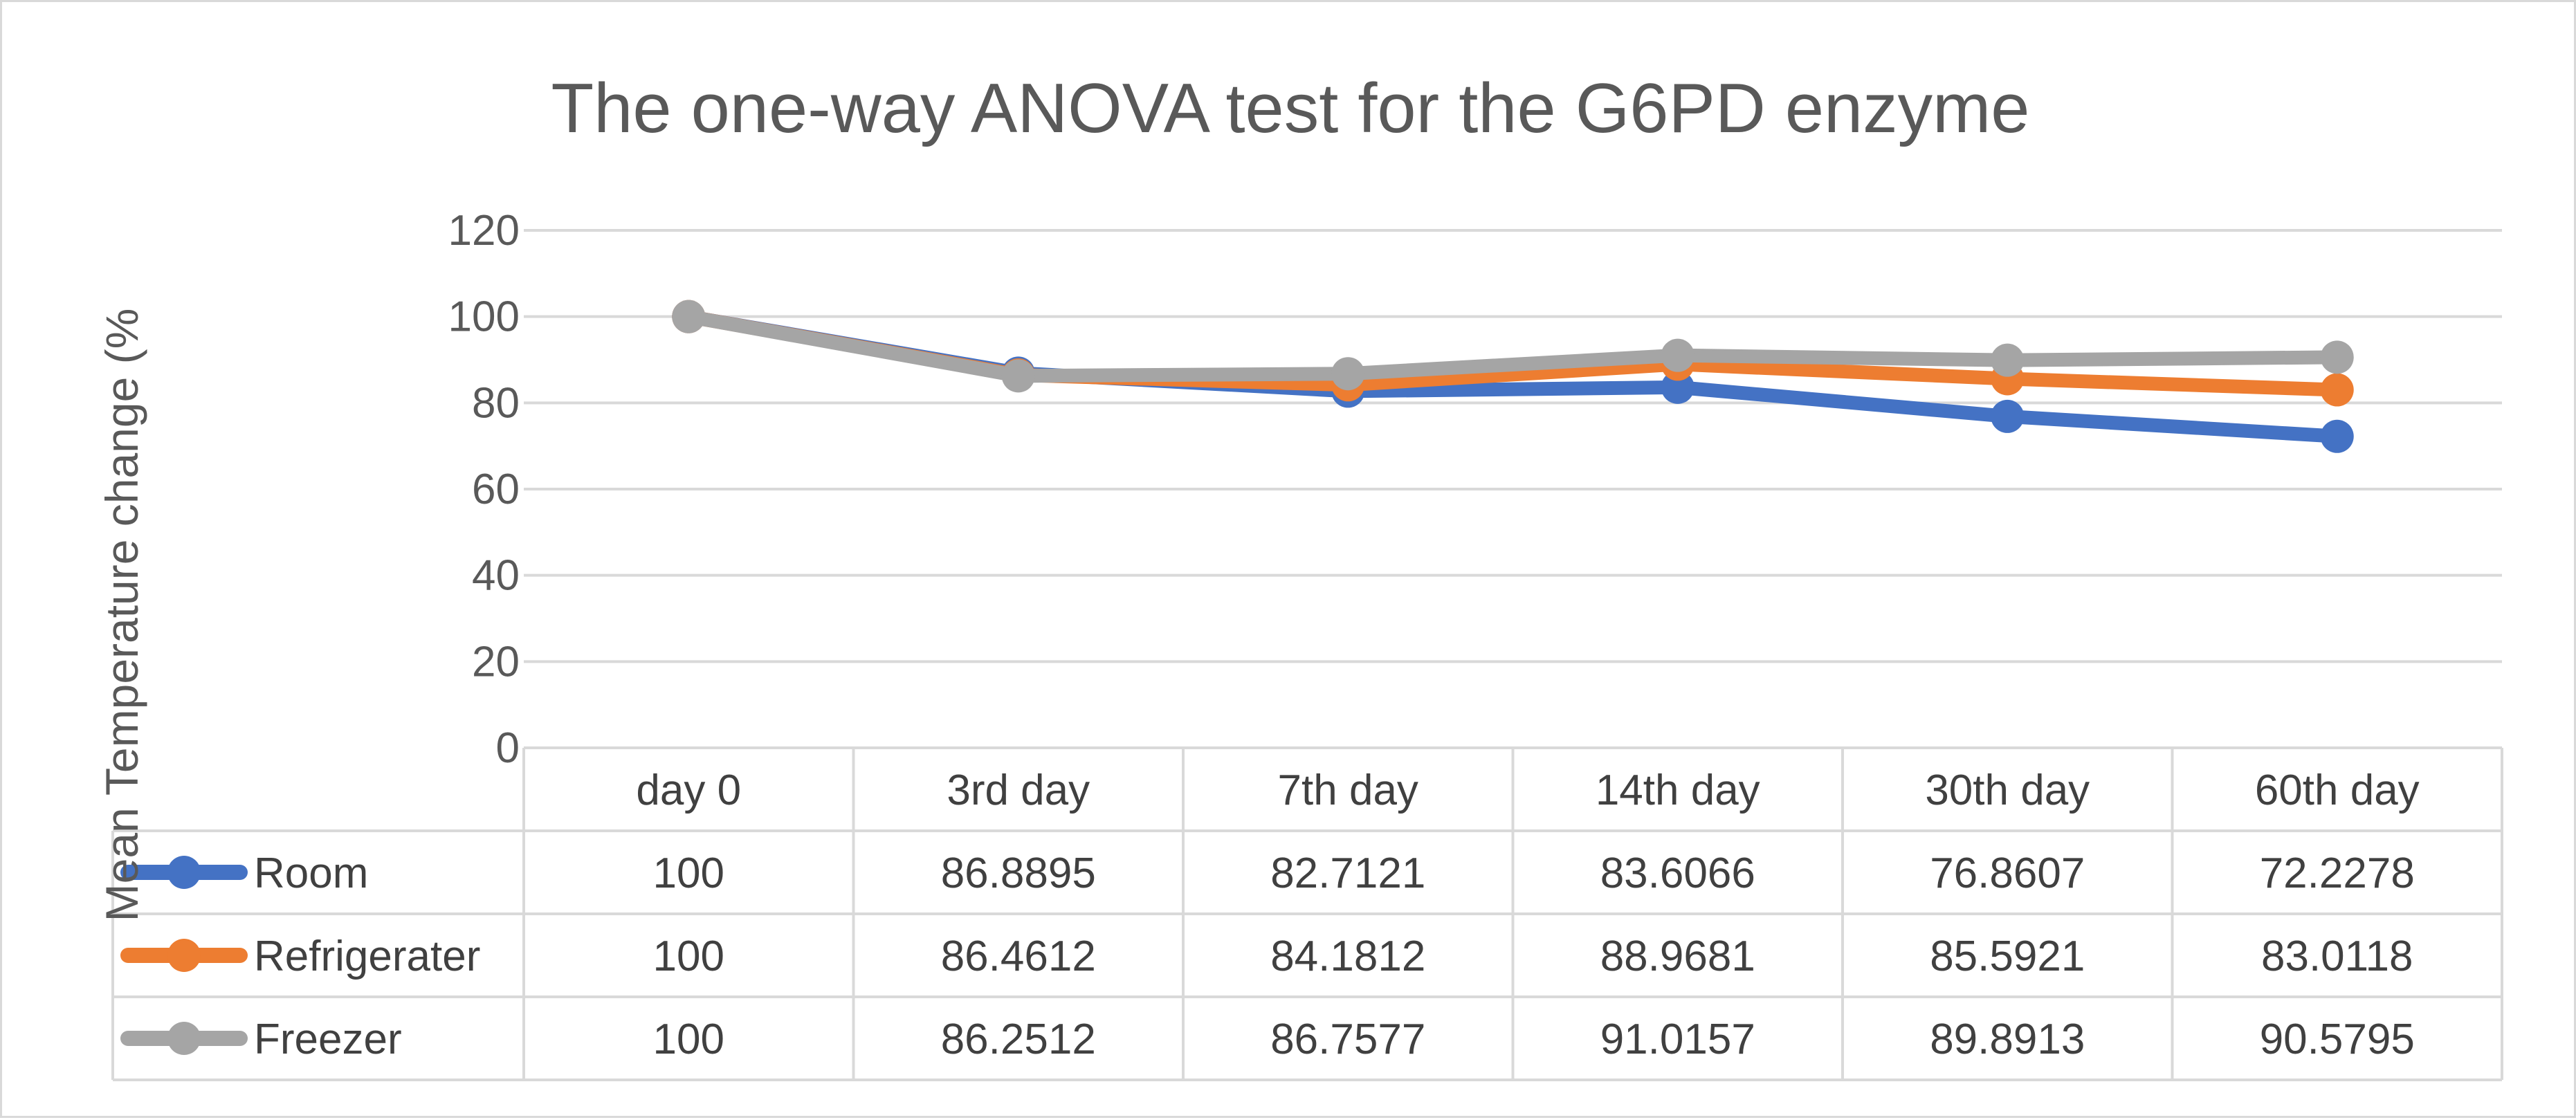 This screenshot has height=1120, width=2576. I want to click on legend-key-room, so click(184, 873).